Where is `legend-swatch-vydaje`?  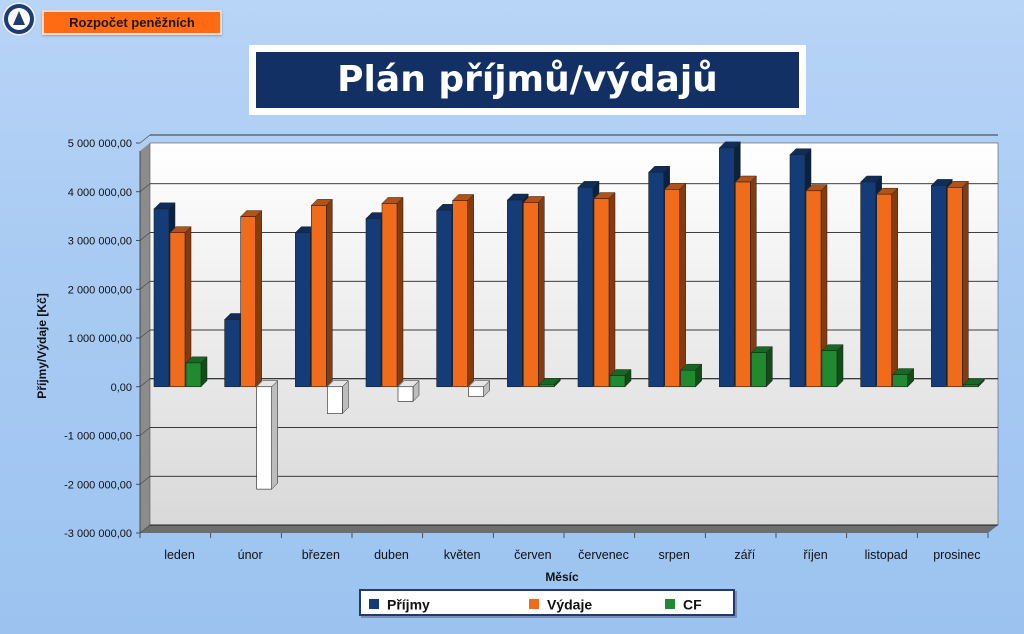 legend-swatch-vydaje is located at coordinates (534, 604).